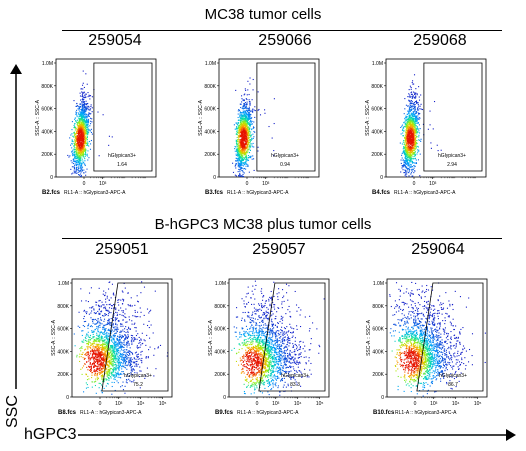 The height and width of the screenshot is (451, 526). I want to click on y-tick-label: 0, so click(214, 178).